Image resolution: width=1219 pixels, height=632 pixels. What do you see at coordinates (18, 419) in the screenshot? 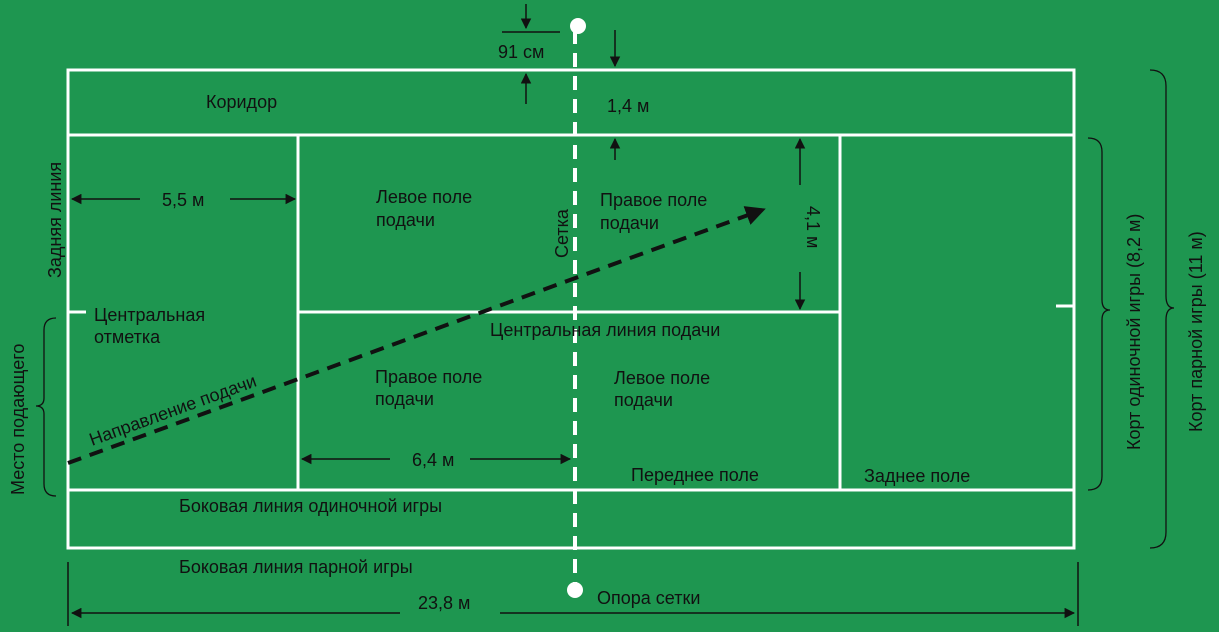
I see `server-position-label: Место подающего` at bounding box center [18, 419].